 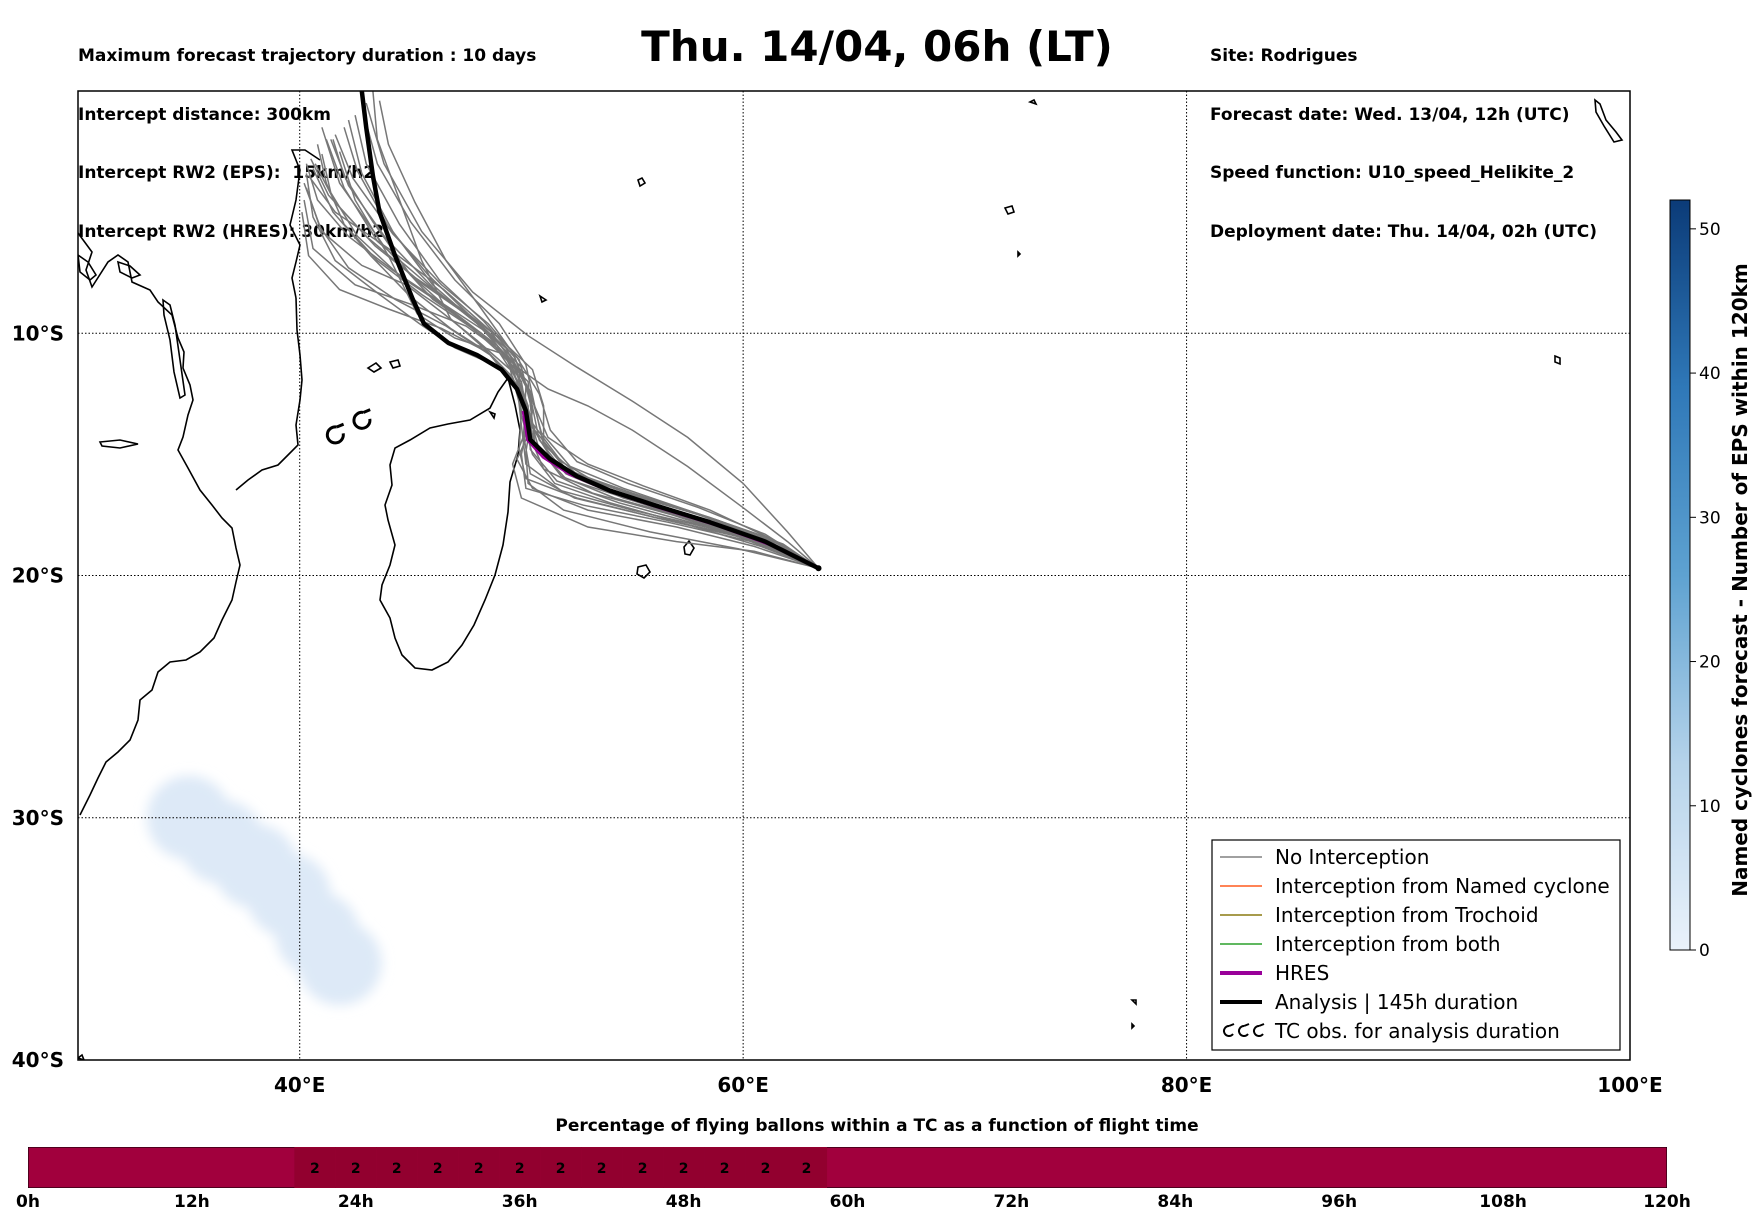 What do you see at coordinates (1339, 1202) in the screenshot?
I see `flight-bar-tick-label: 96h` at bounding box center [1339, 1202].